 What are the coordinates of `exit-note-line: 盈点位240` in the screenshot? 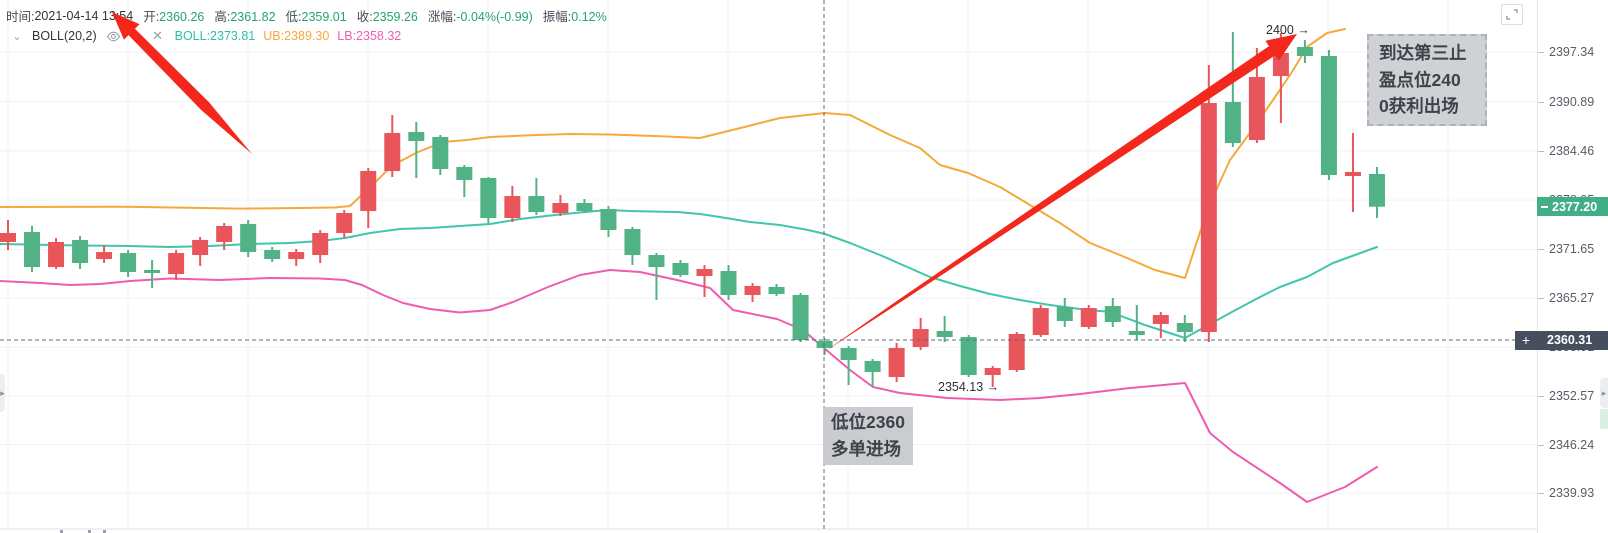 It's located at (1420, 79).